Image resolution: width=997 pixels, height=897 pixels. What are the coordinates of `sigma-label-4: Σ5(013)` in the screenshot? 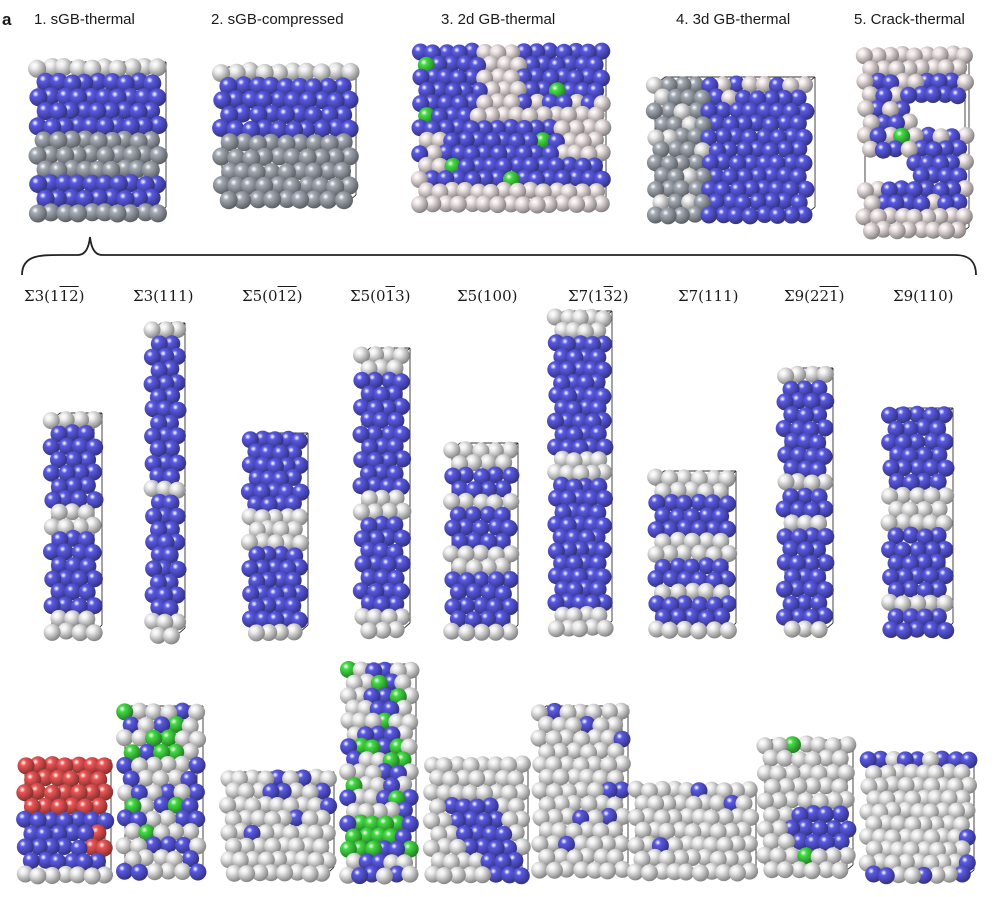 It's located at (380, 296).